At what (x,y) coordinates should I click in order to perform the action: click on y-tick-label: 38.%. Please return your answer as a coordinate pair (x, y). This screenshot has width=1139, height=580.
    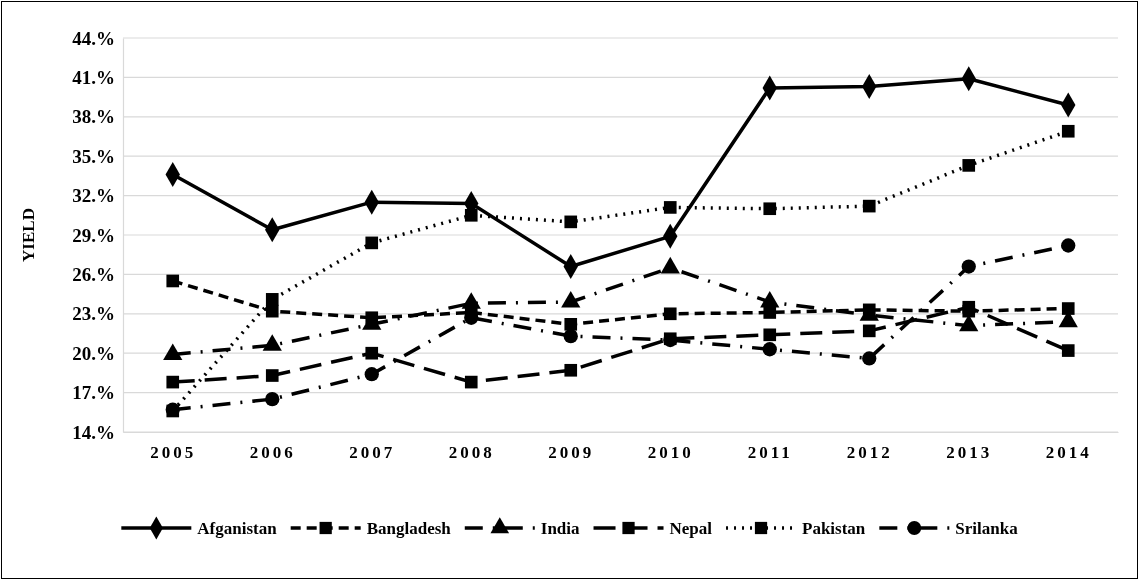
    Looking at the image, I should click on (93, 117).